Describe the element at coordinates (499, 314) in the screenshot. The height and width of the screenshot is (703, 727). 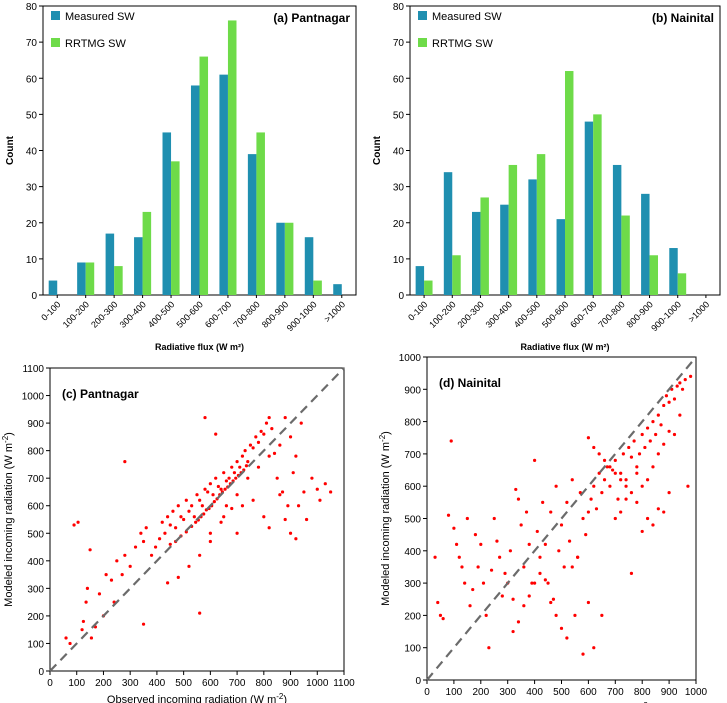
I see `x-tick-label: 300-400` at that location.